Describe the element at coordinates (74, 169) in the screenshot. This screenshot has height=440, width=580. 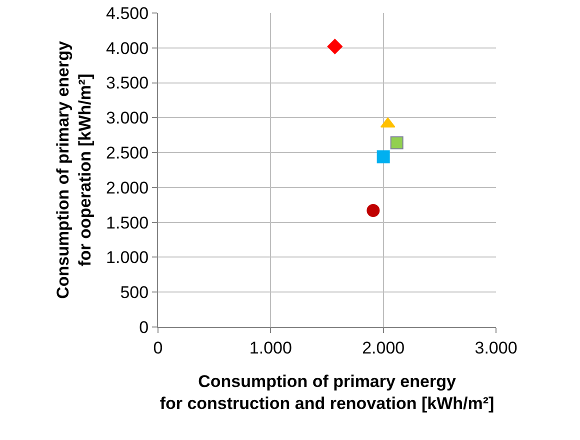
I see `y-axis-title: Consumption of primary energy for ooperation [kWh/m²]` at that location.